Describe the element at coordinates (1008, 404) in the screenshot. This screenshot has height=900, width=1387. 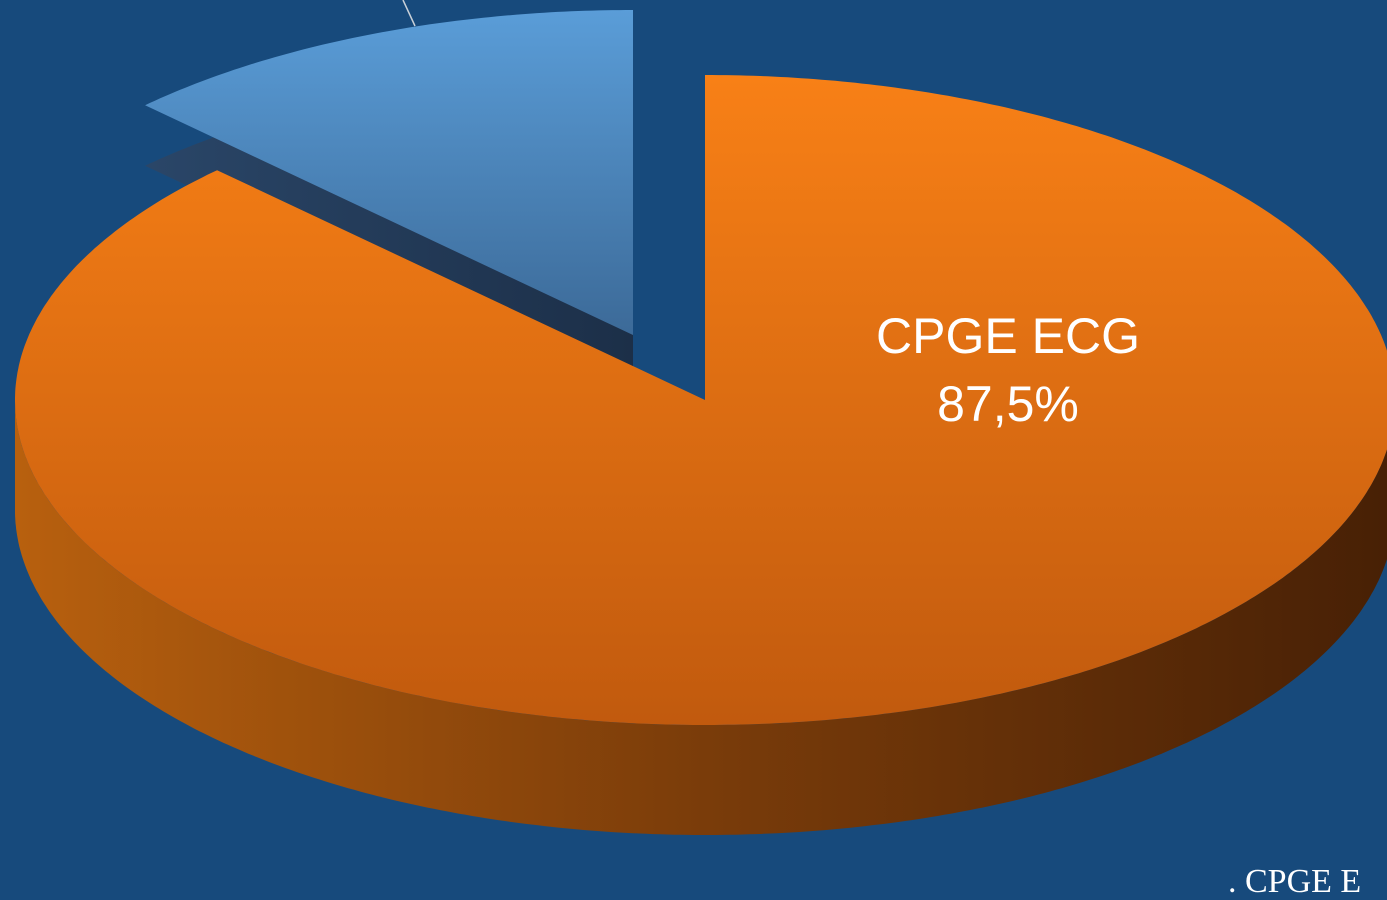
I see `slice-value-label: 87,5%` at that location.